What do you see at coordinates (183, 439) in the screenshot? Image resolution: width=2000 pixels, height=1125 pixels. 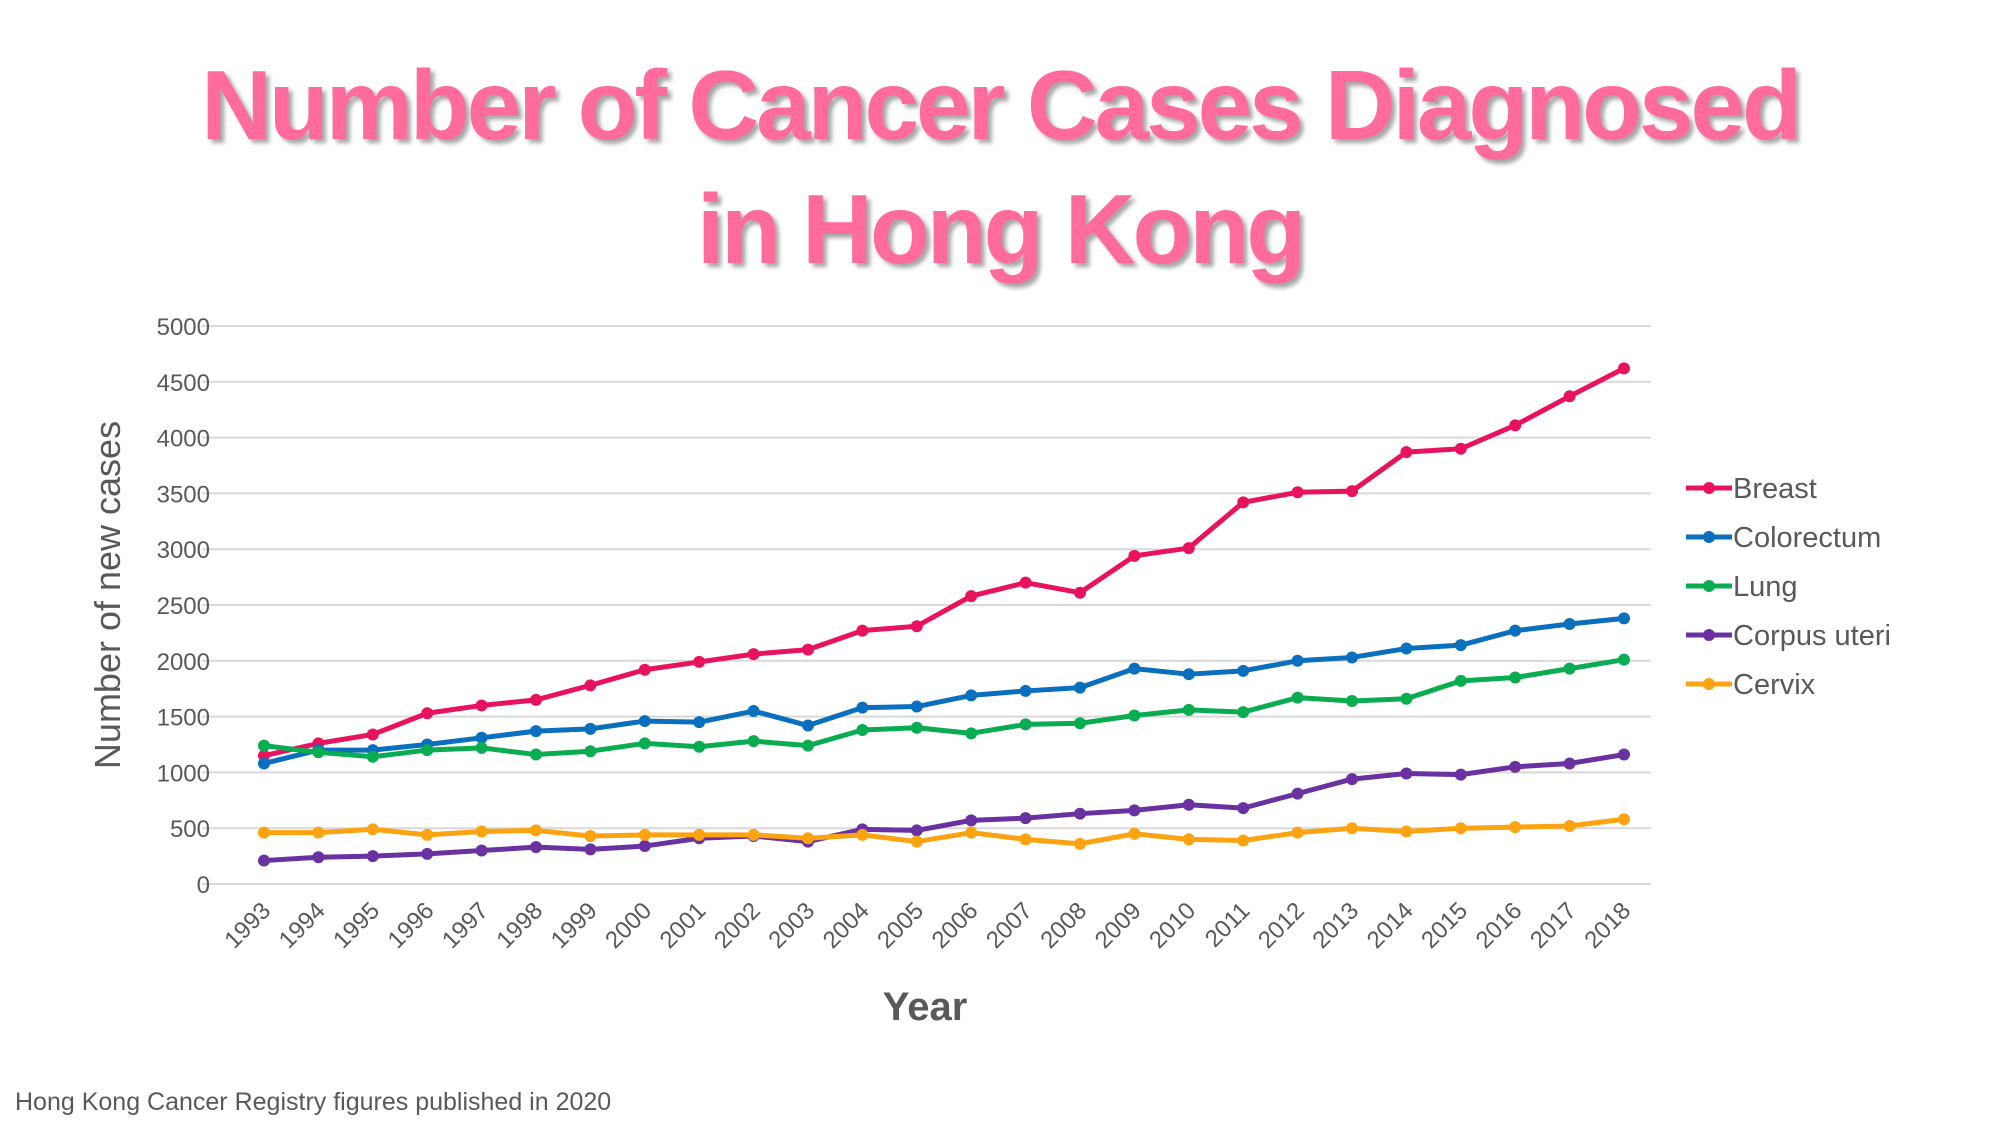 I see `y-tick-label: 4000` at bounding box center [183, 439].